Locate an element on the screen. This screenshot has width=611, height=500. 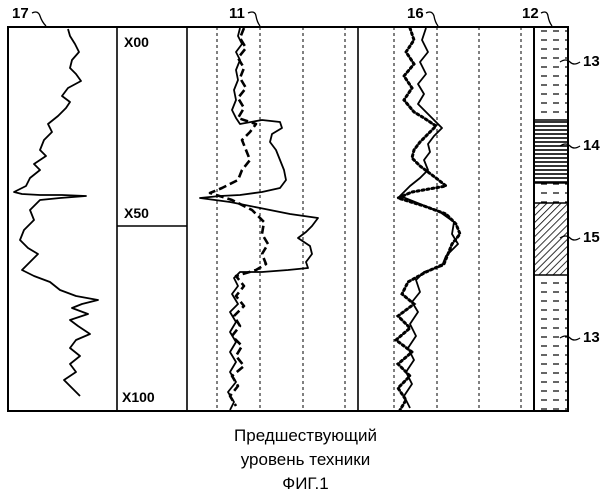
depth-label-x100: X100 is located at coordinates (138, 397).